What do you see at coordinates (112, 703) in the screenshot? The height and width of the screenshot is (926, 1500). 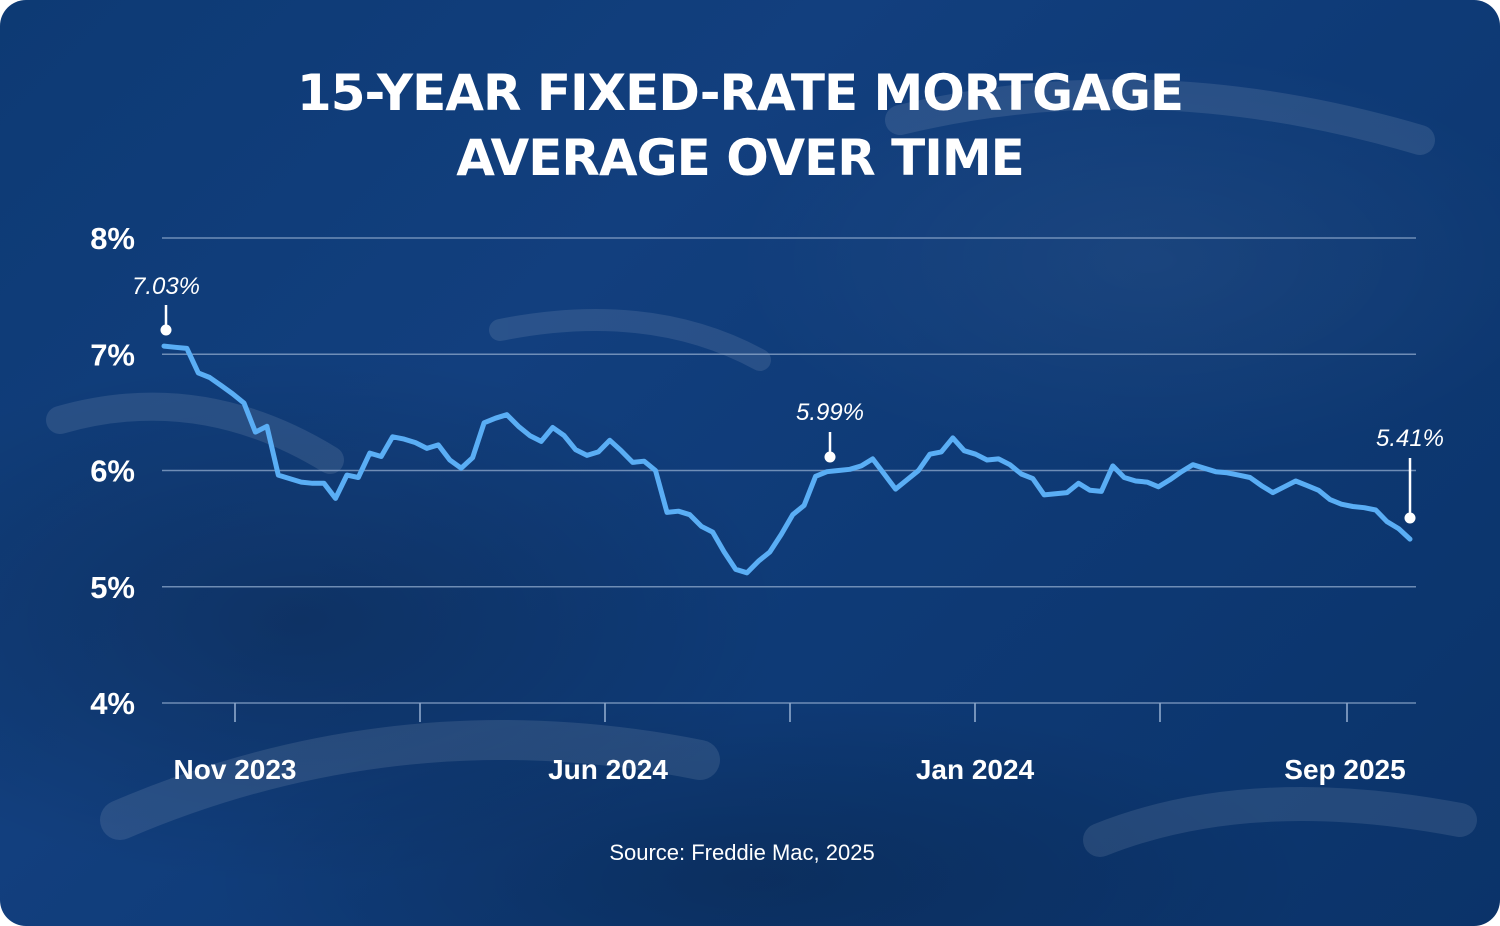 I see `y-tick-label: 4%` at bounding box center [112, 703].